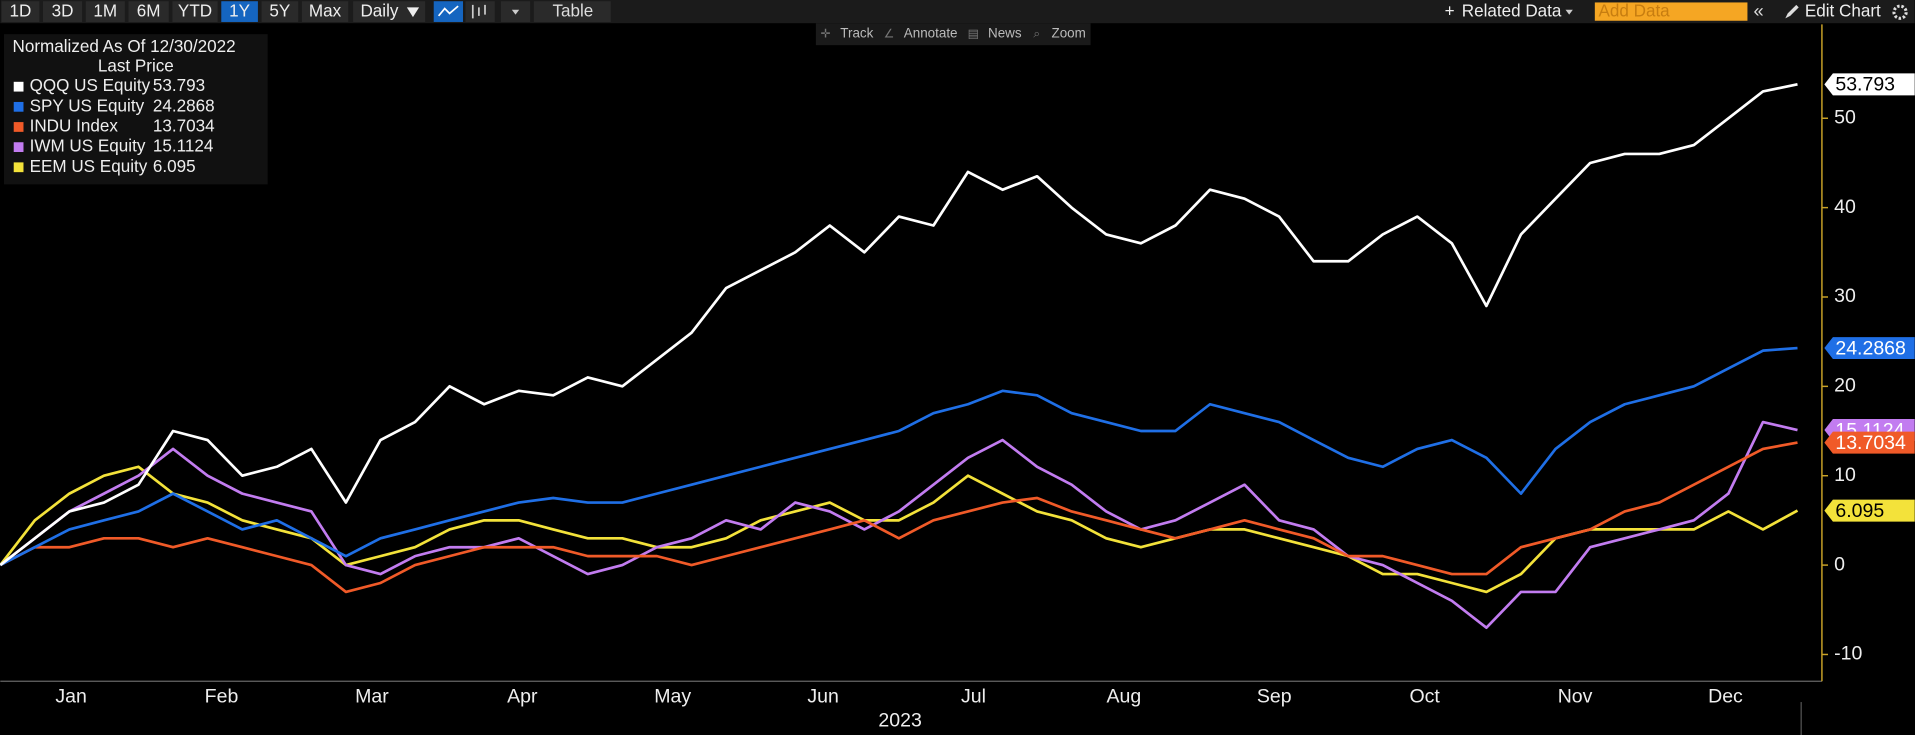  Describe the element at coordinates (1845, 475) in the screenshot. I see `y-tick-label: 10` at that location.